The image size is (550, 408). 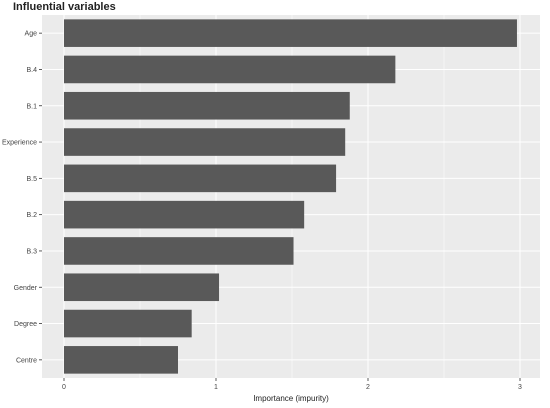 I want to click on bar-experience, so click(x=205, y=142).